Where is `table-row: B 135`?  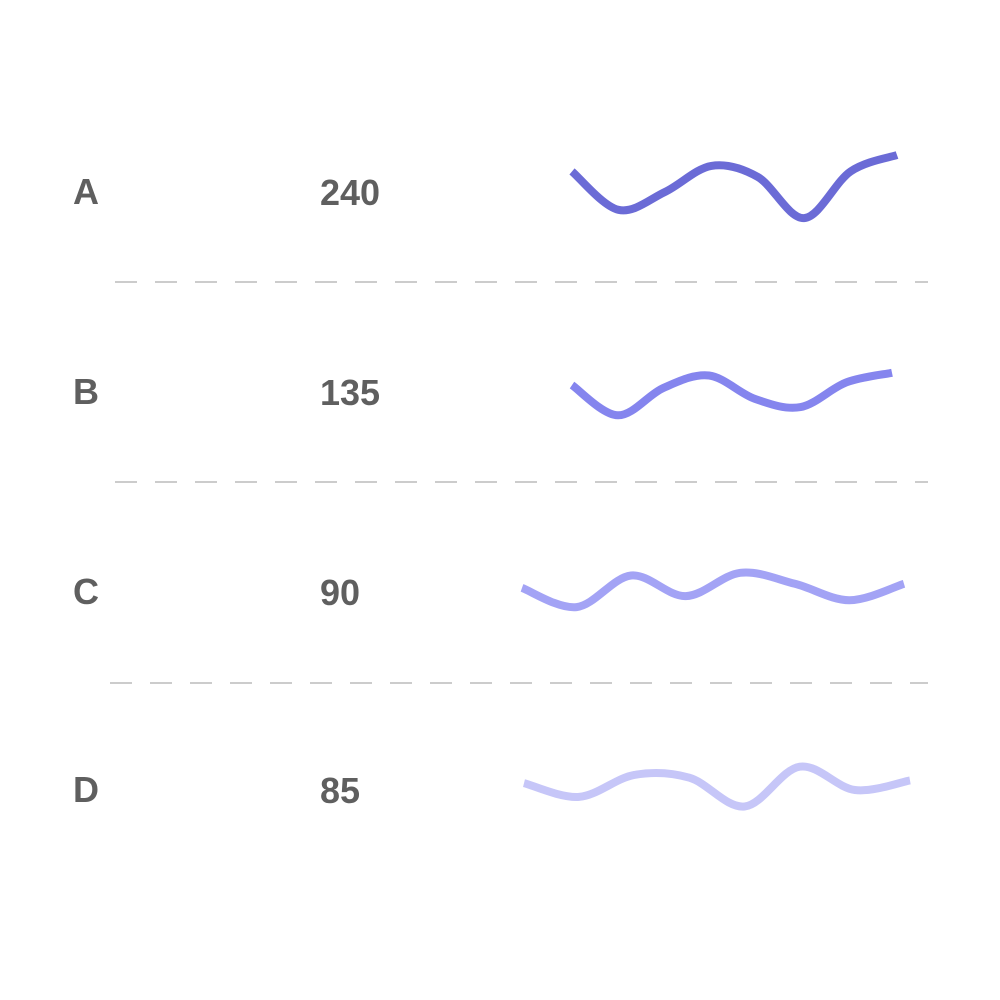
table-row: B 135 is located at coordinates (483, 394).